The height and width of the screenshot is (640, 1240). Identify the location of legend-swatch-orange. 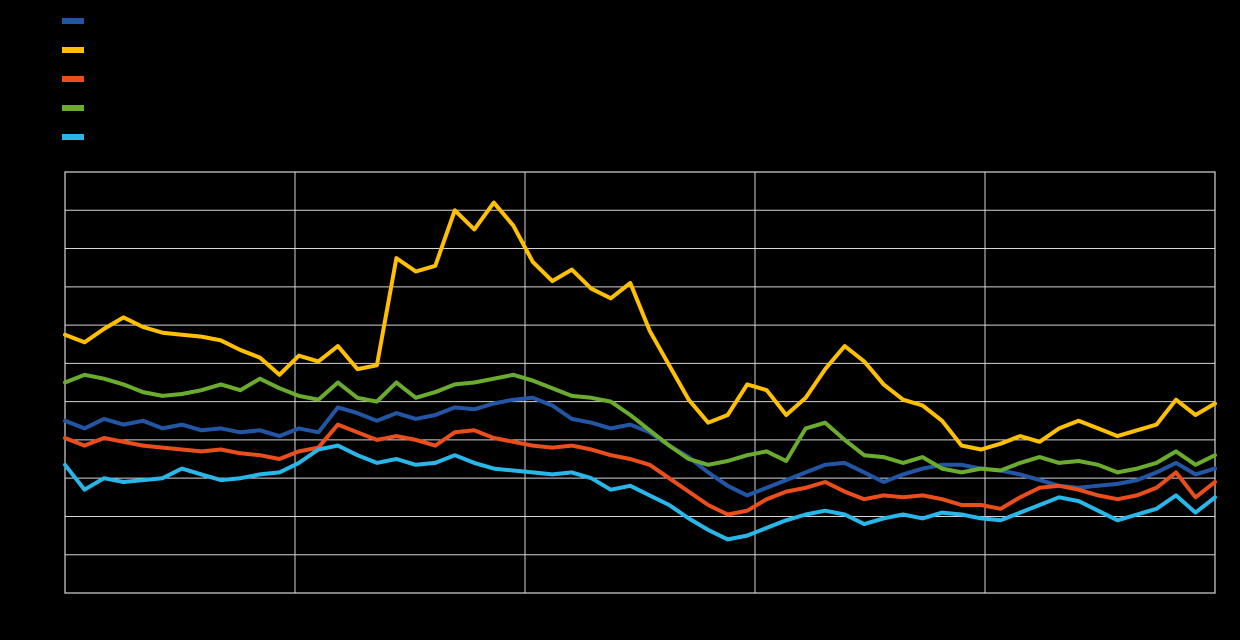
(73, 78).